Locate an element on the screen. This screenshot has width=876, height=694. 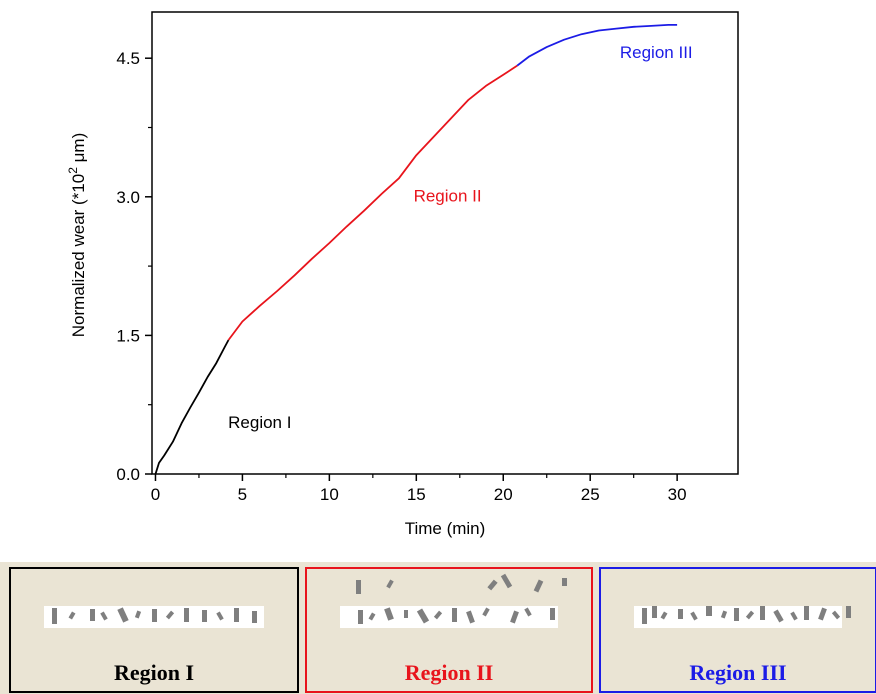
x-tick-label: 5 is located at coordinates (242, 494).